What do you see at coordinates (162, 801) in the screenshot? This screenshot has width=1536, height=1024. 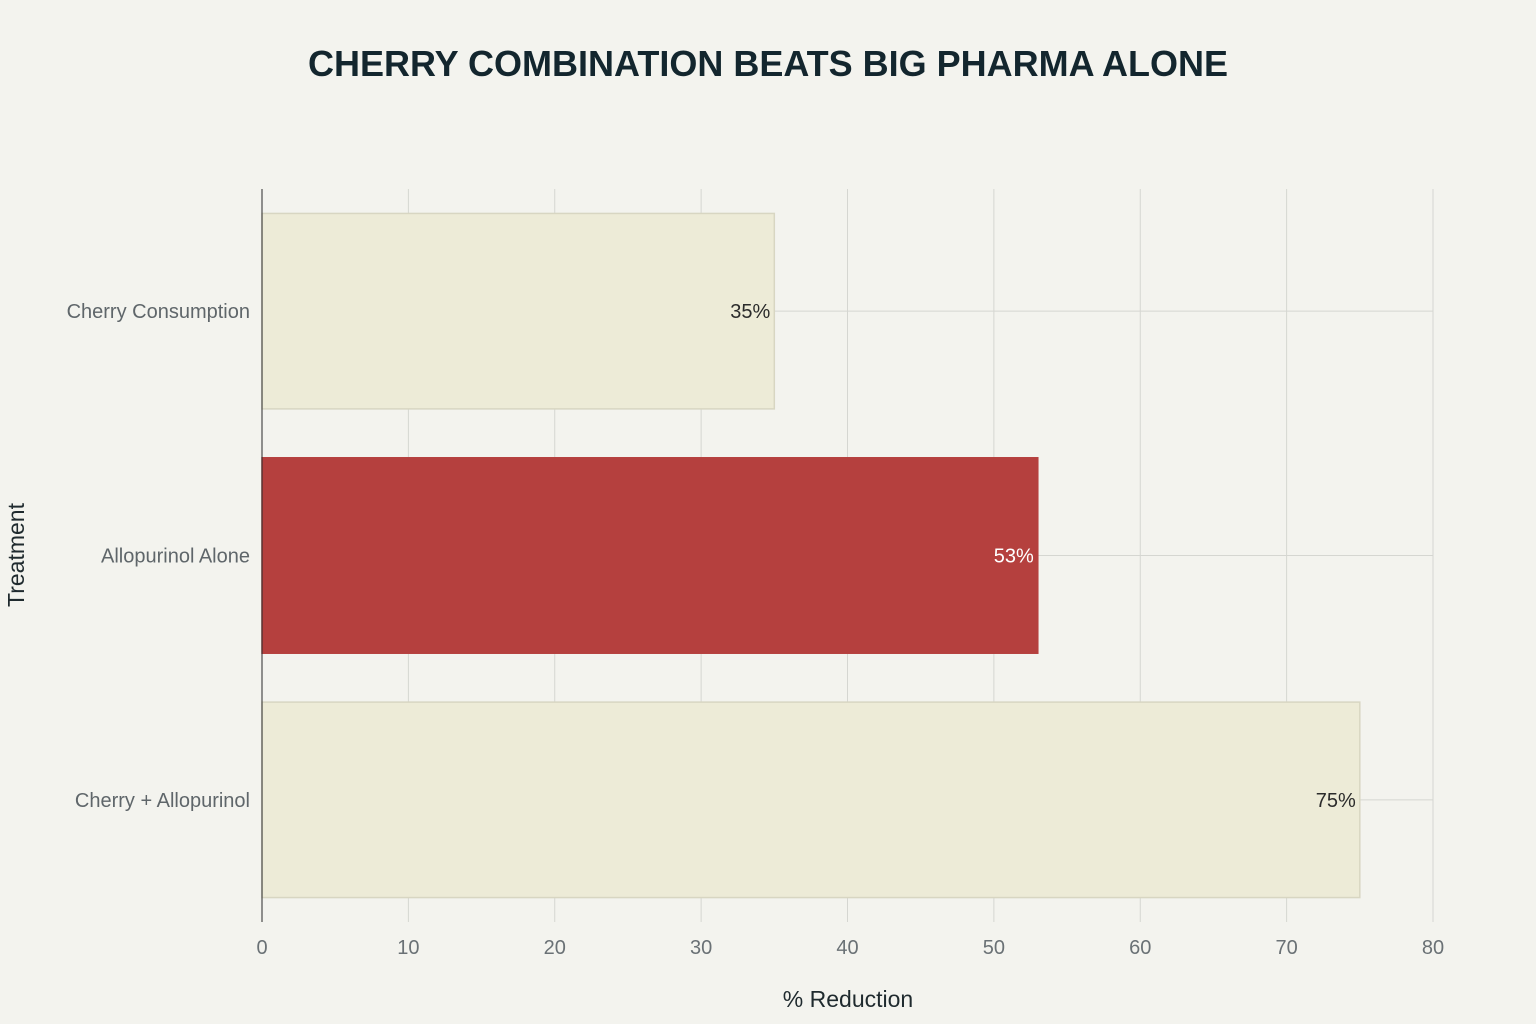 I see `y-category-label: Cherry + Allopurinol` at bounding box center [162, 801].